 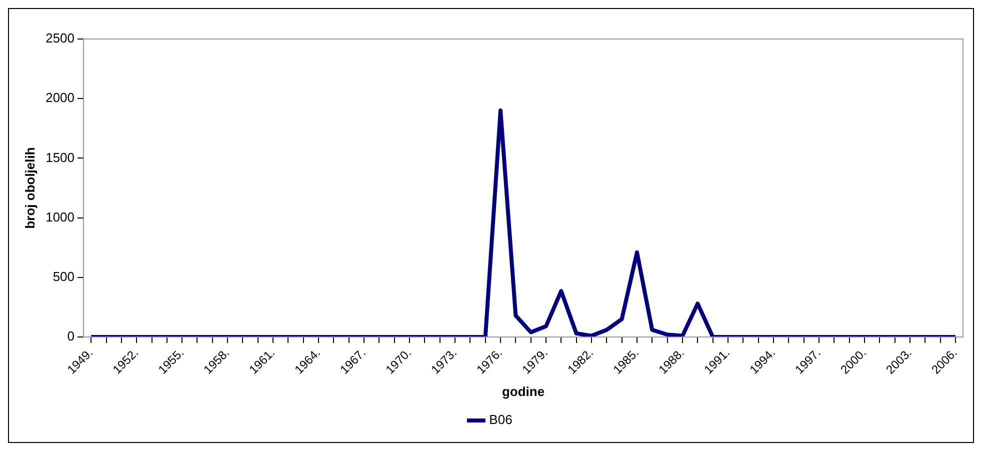 I want to click on y-tick-label: 500, so click(x=63, y=276).